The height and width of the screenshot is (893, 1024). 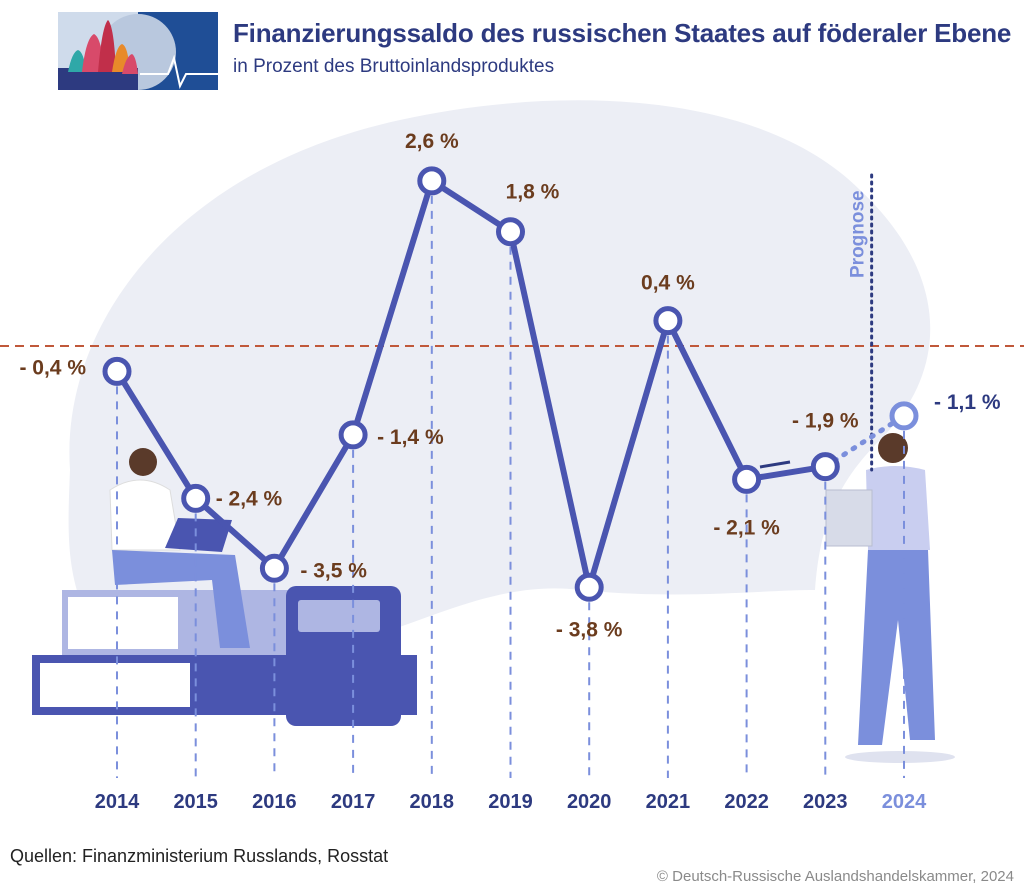 I want to click on x-tick-label-2017: 2017, so click(x=353, y=802).